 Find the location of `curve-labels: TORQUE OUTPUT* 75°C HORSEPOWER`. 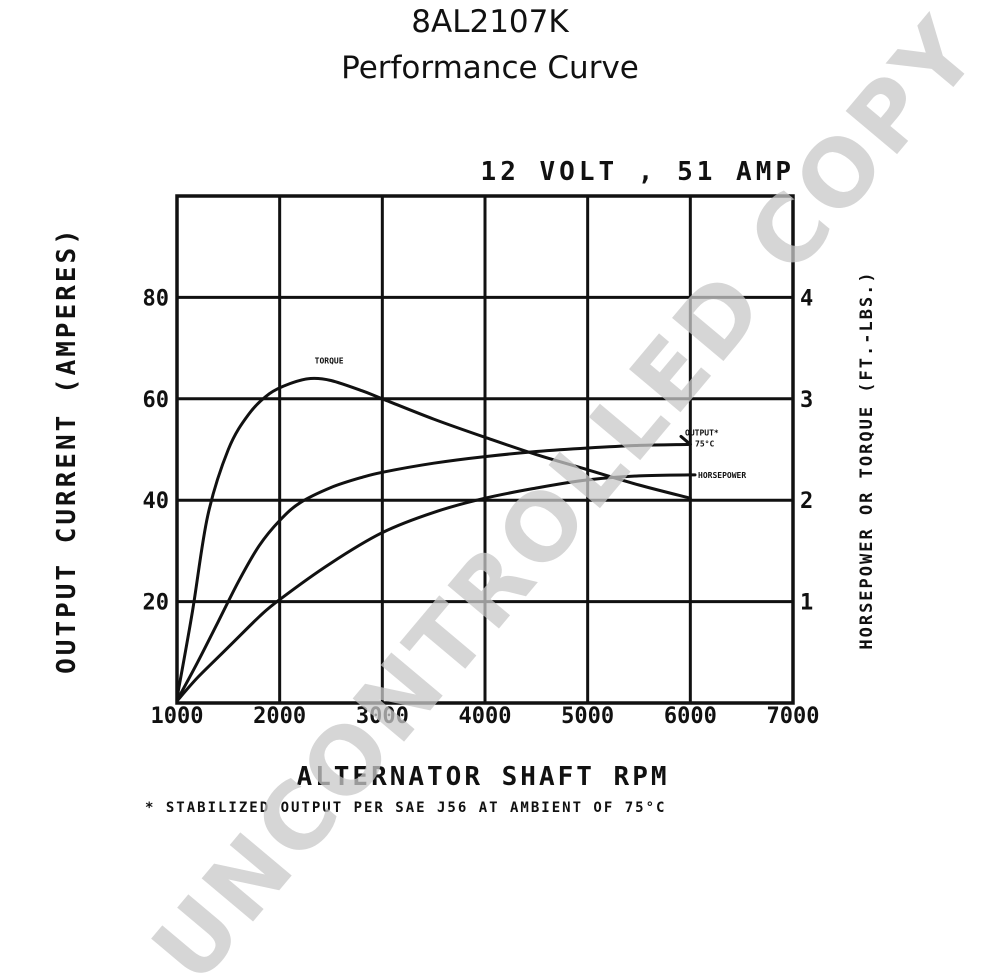

curve-labels: TORQUE OUTPUT* 75°C HORSEPOWER is located at coordinates (531, 418).